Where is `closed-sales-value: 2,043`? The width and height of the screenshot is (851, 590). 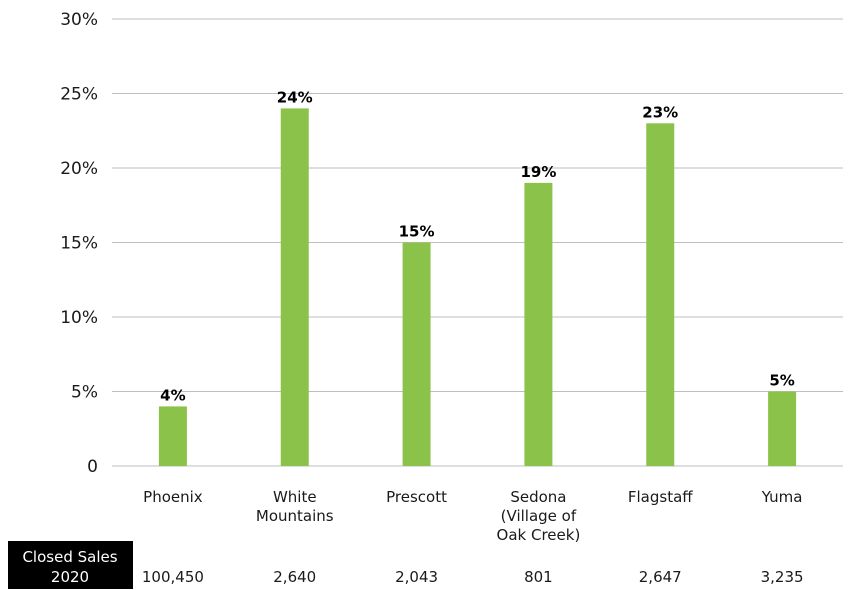 closed-sales-value: 2,043 is located at coordinates (416, 577).